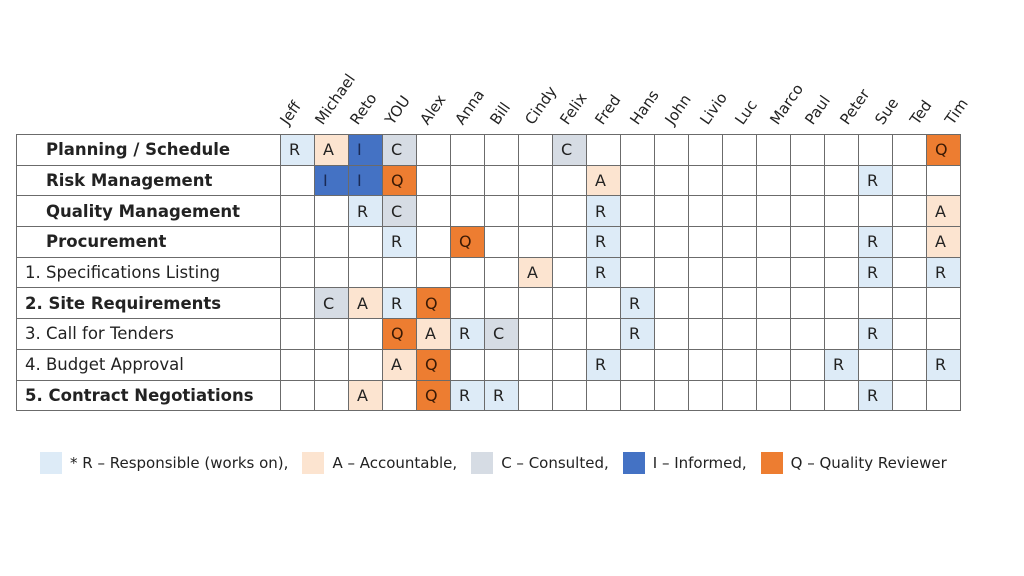  Describe the element at coordinates (179, 463) in the screenshot. I see `legend-label: * R – Responsible (works on),` at that location.